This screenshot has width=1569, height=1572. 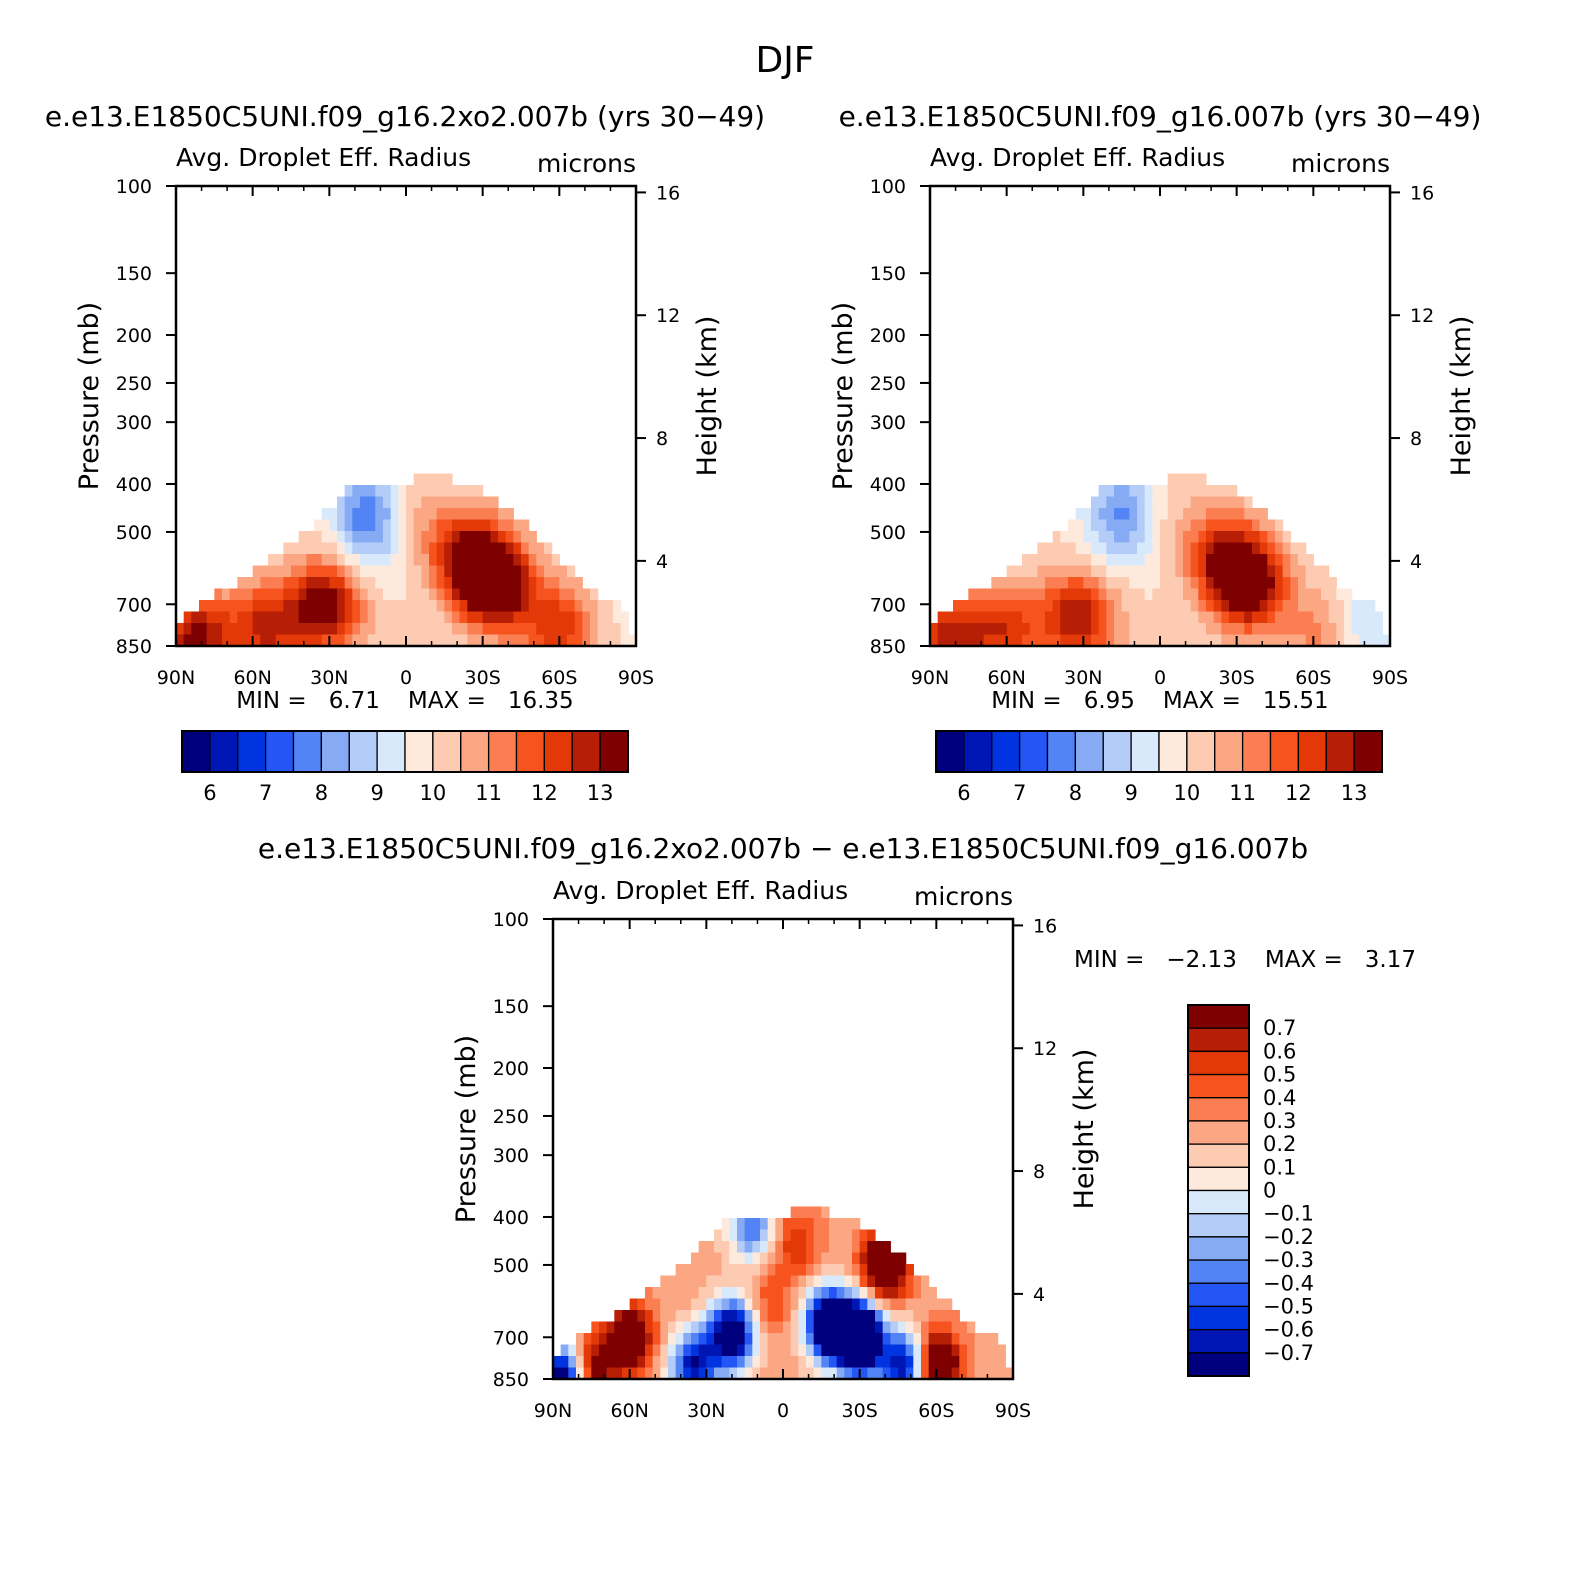 What do you see at coordinates (559, 678) in the screenshot?
I see `x-tick-label: 60S` at bounding box center [559, 678].